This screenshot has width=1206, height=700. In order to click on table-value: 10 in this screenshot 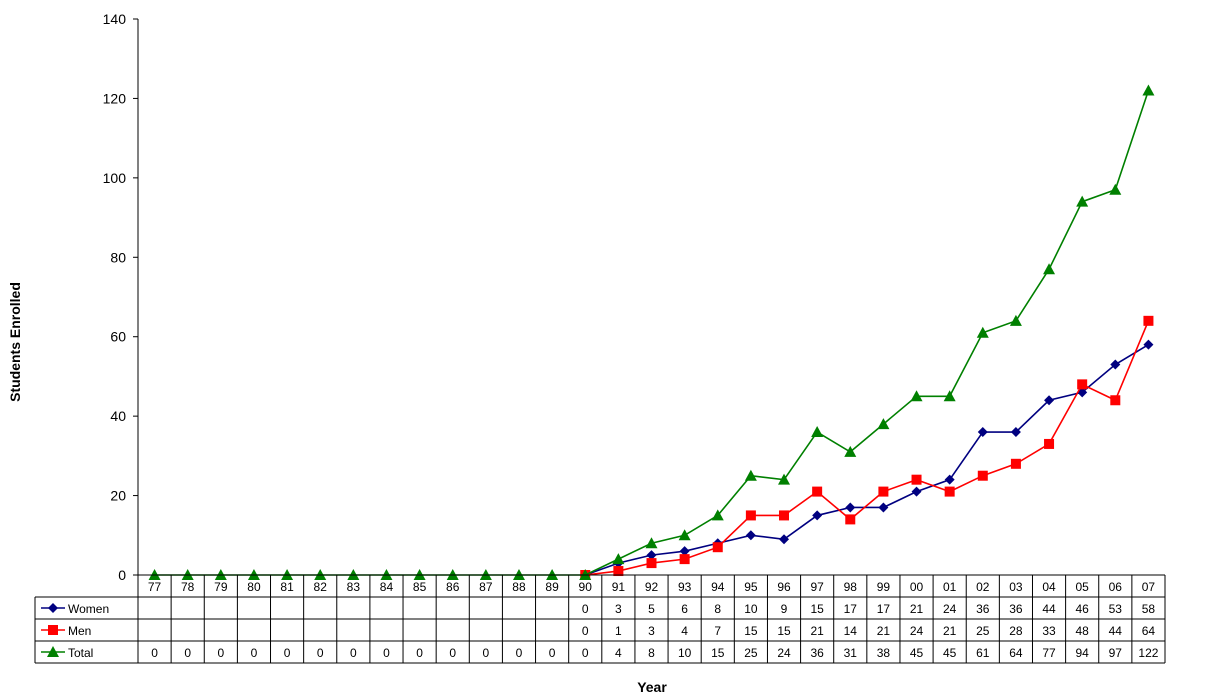, I will do `click(685, 653)`.